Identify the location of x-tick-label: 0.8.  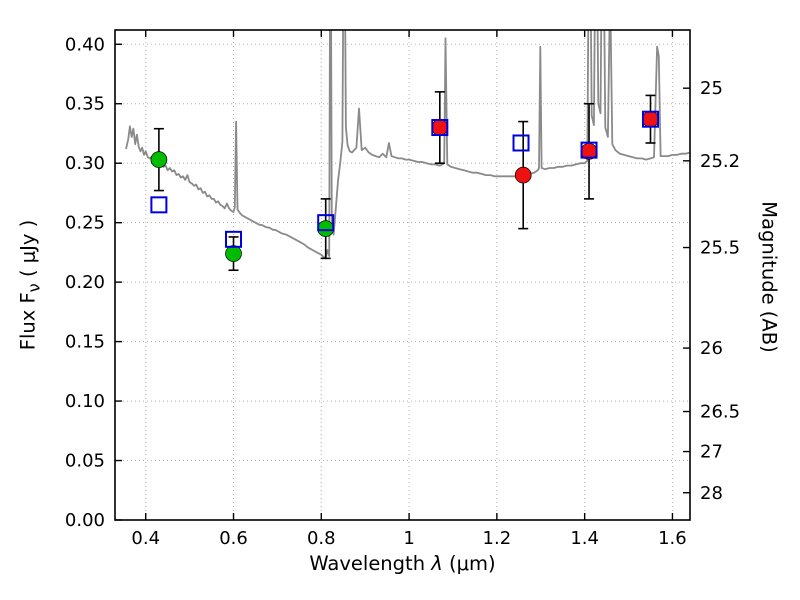
(321, 538).